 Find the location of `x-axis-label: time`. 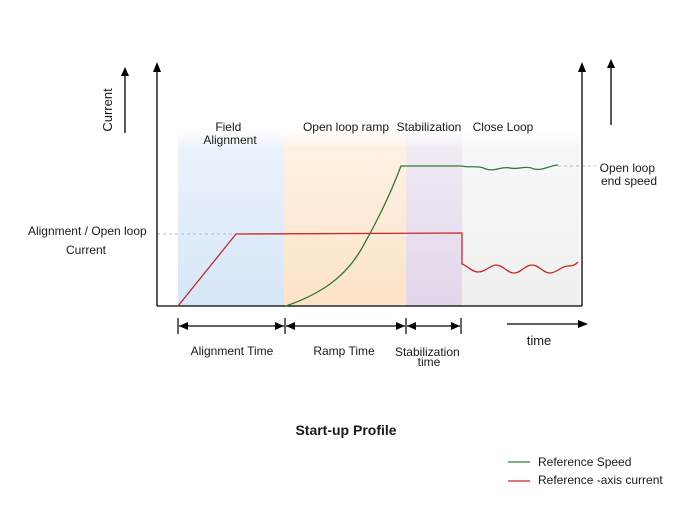

x-axis-label: time is located at coordinates (539, 340).